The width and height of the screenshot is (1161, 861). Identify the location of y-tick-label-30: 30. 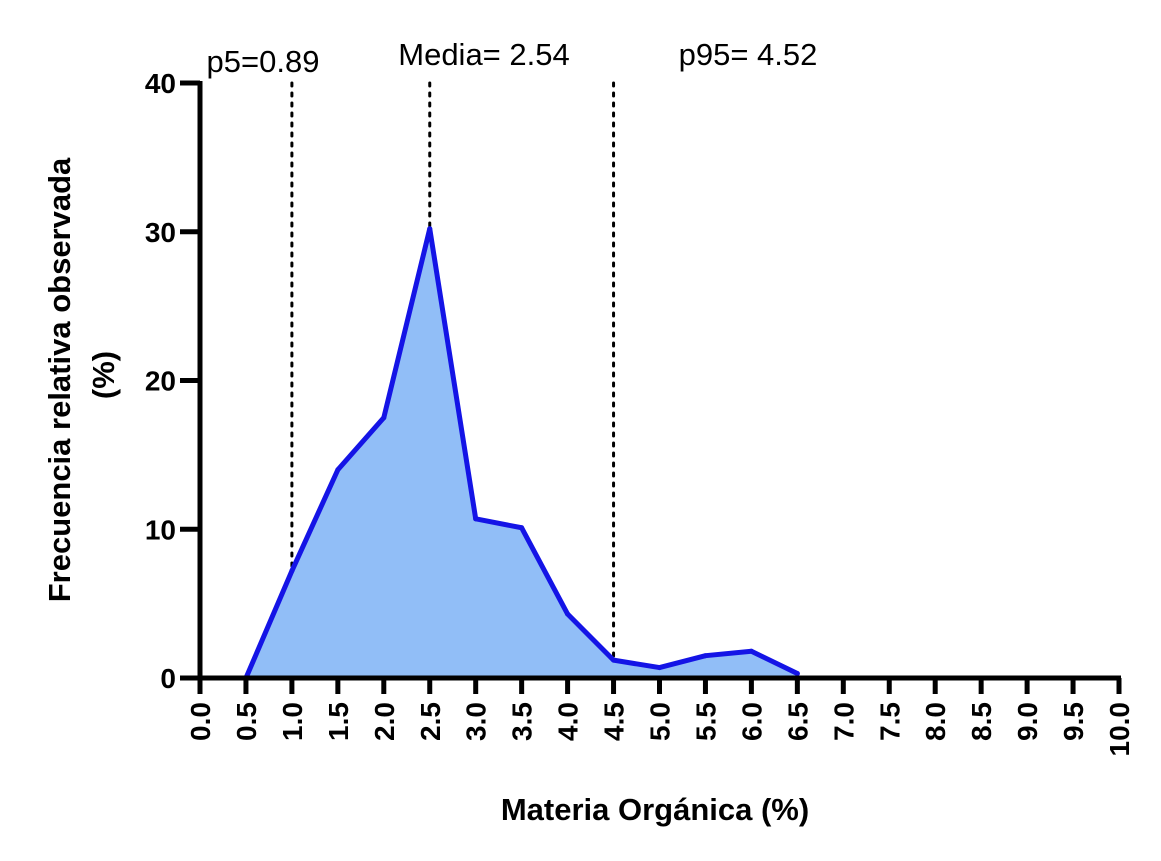
(160, 232).